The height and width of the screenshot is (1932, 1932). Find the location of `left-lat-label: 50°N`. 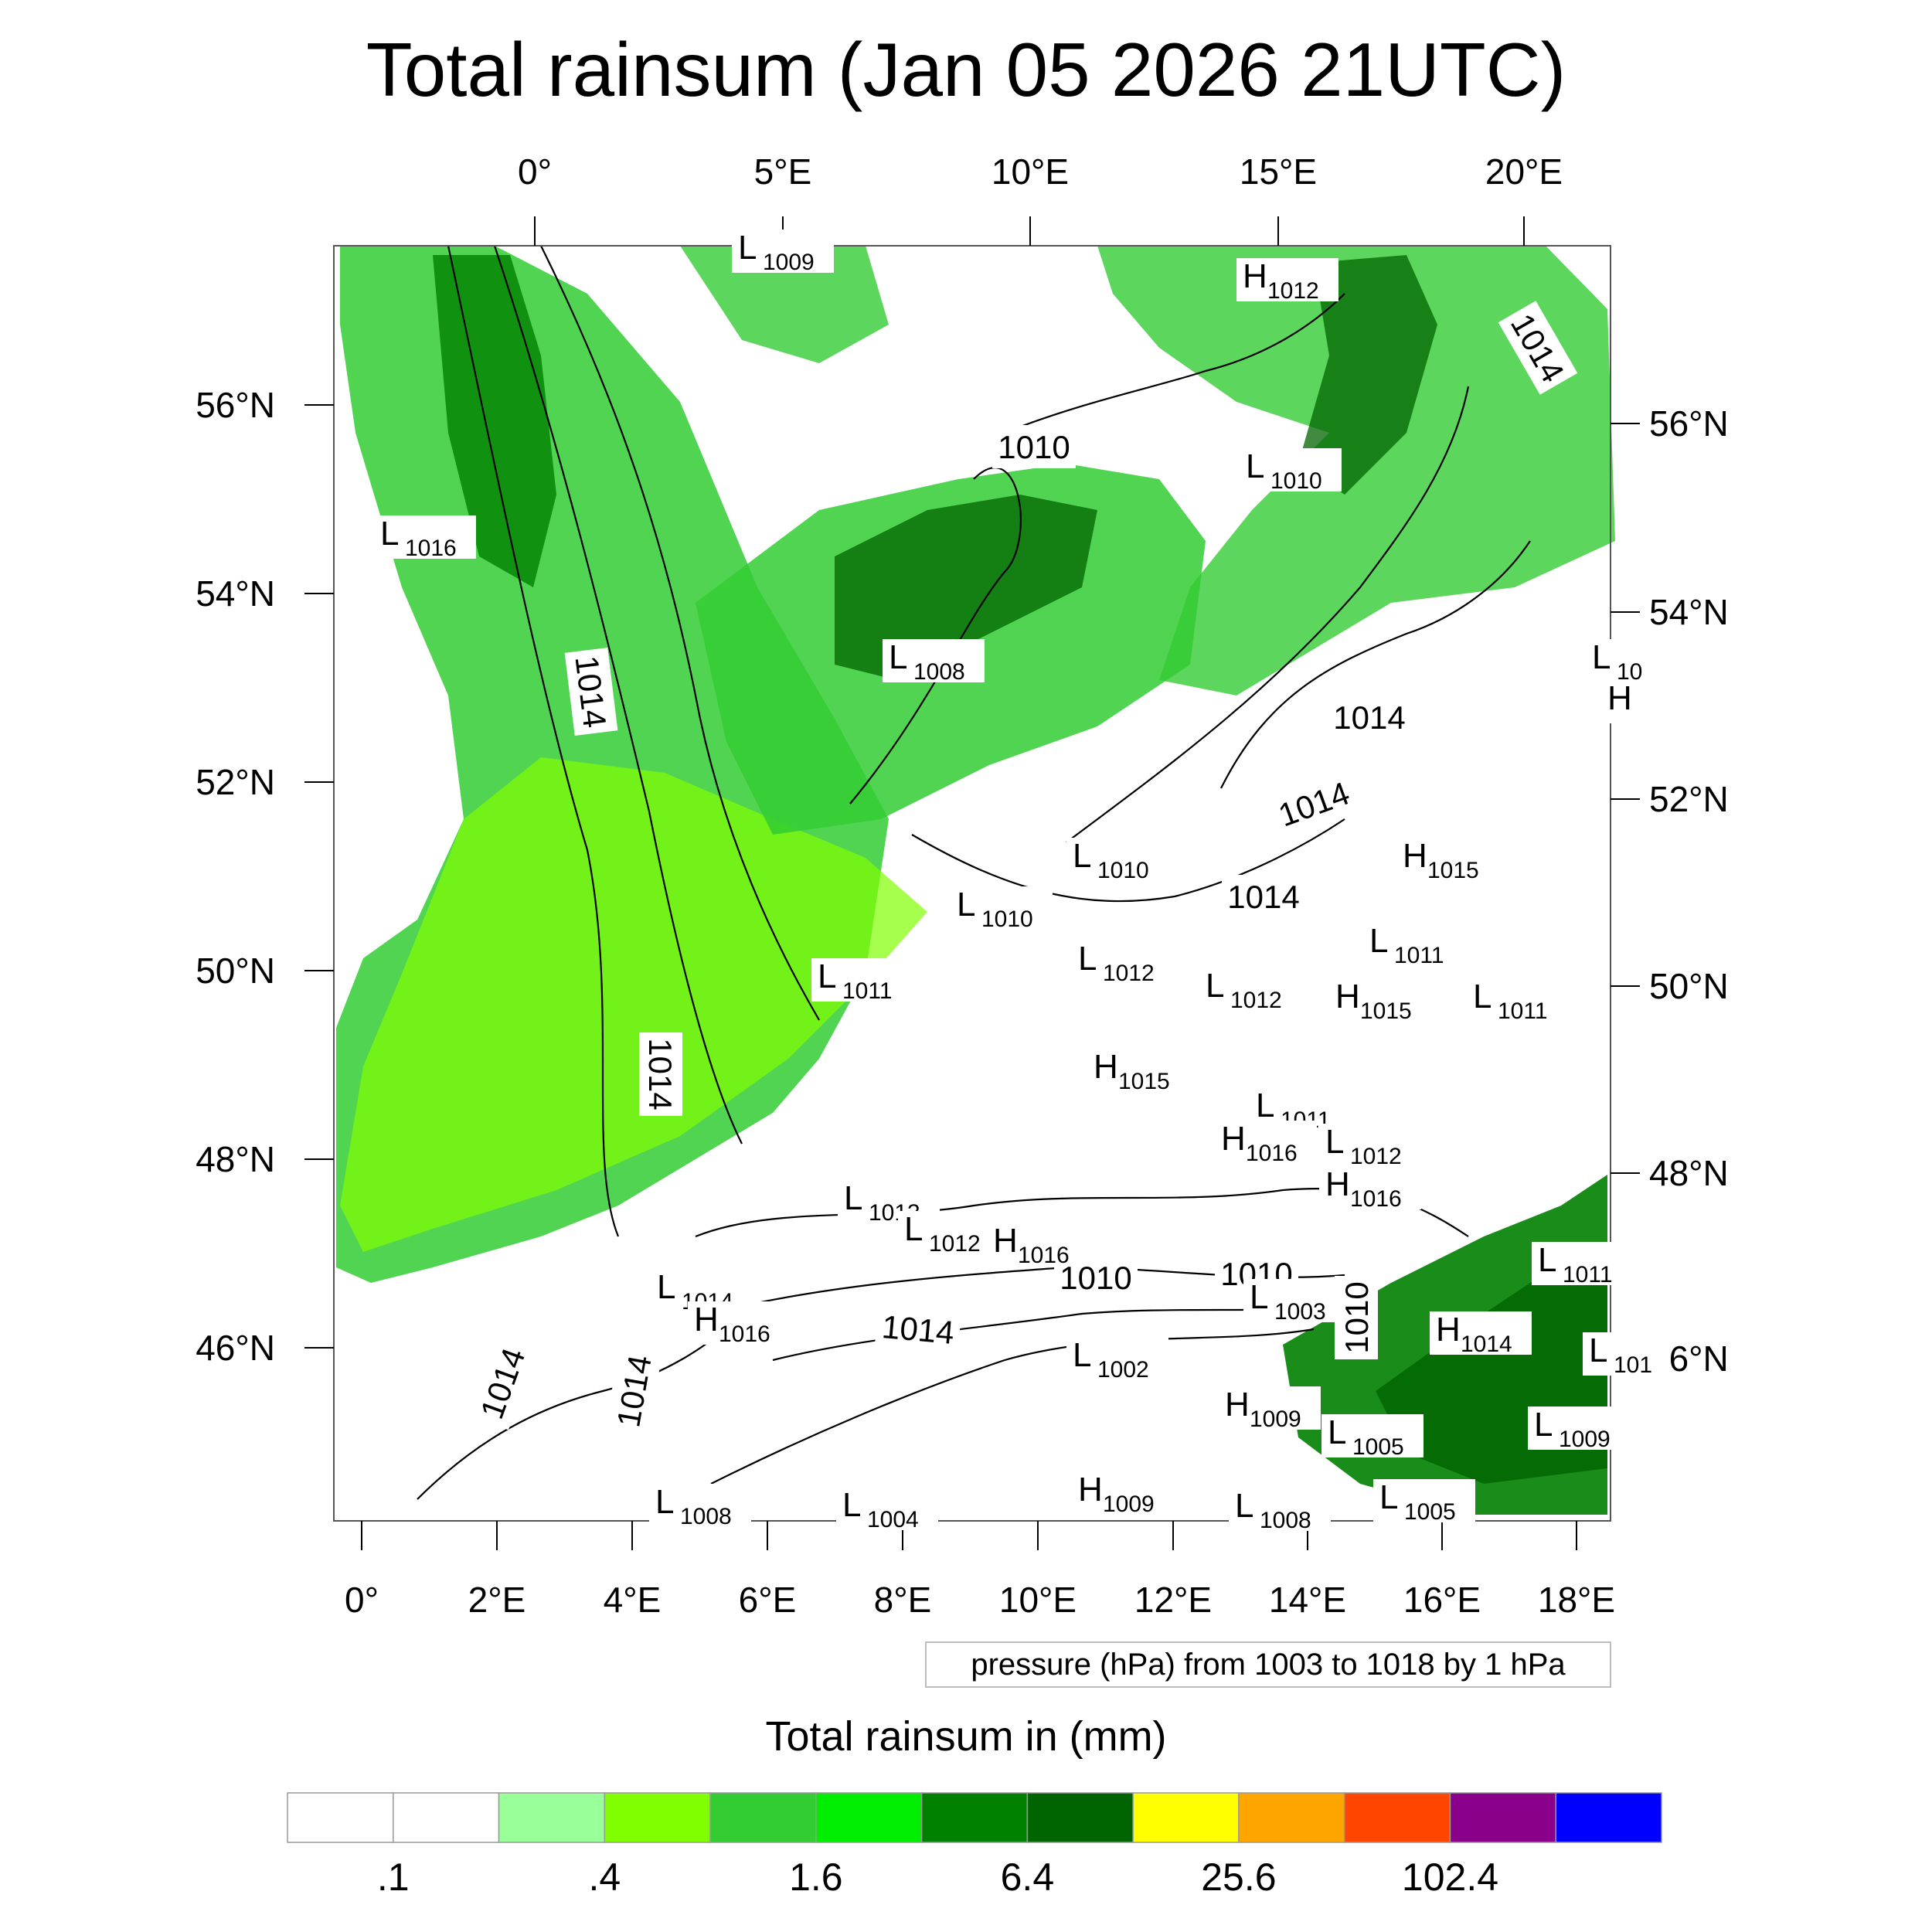

left-lat-label: 50°N is located at coordinates (236, 971).